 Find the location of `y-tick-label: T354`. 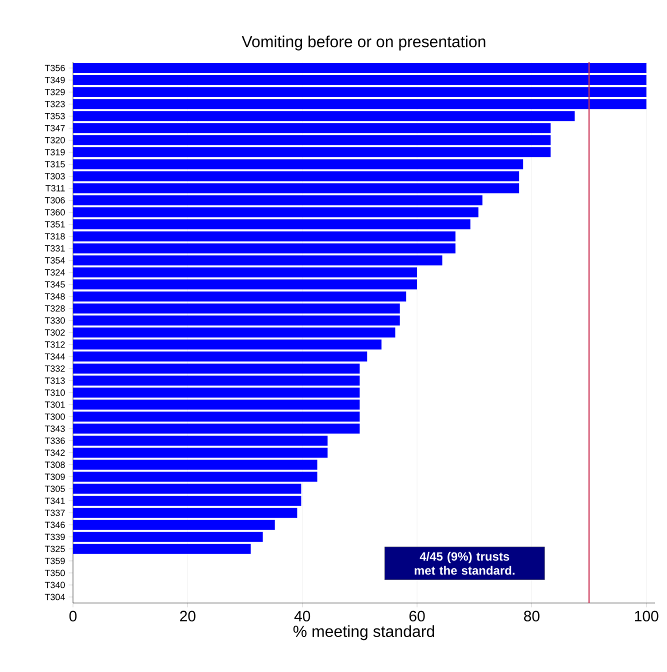

y-tick-label: T354 is located at coordinates (54, 260).